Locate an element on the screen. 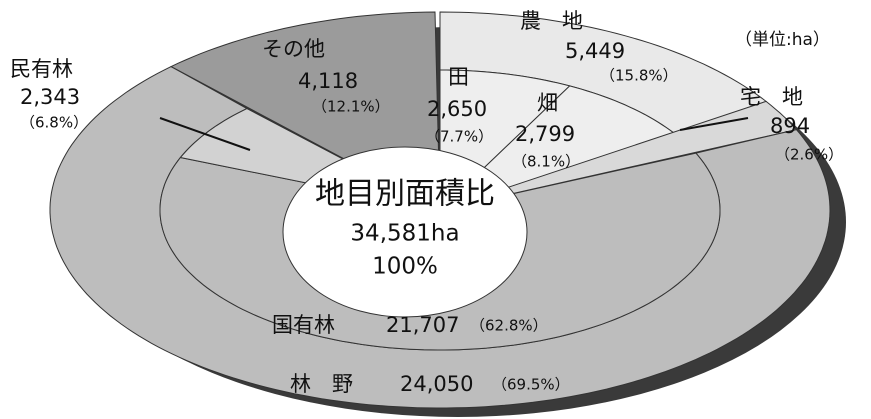 The height and width of the screenshot is (419, 871). value-label: 24,050 is located at coordinates (436, 384).